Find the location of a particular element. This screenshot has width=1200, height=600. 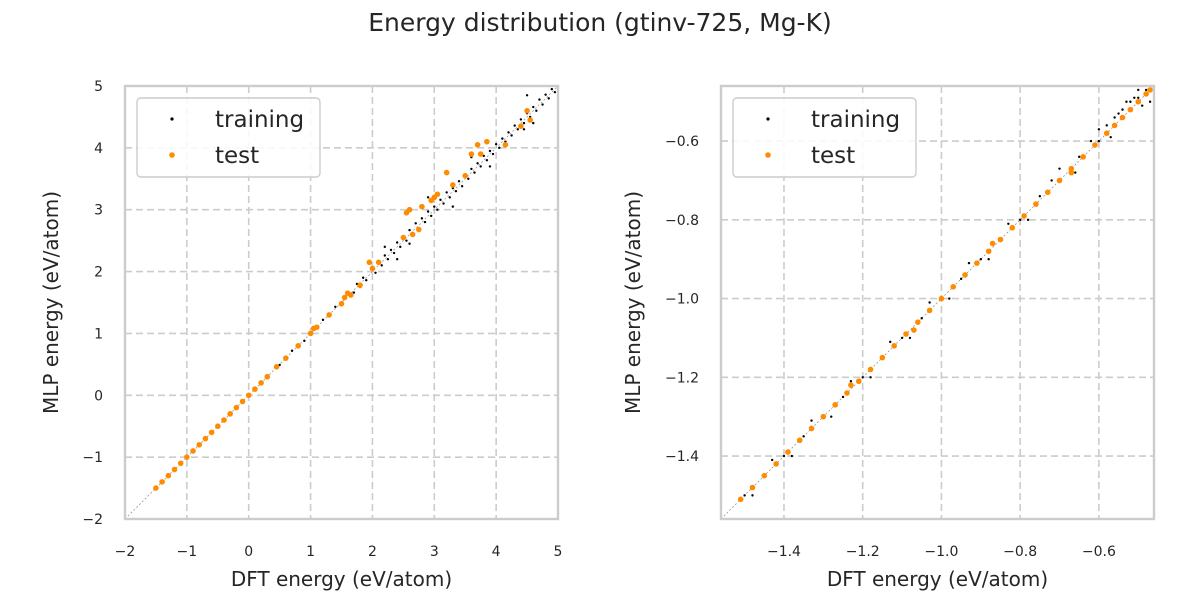

x-tick-label: −1.4 is located at coordinates (784, 552).